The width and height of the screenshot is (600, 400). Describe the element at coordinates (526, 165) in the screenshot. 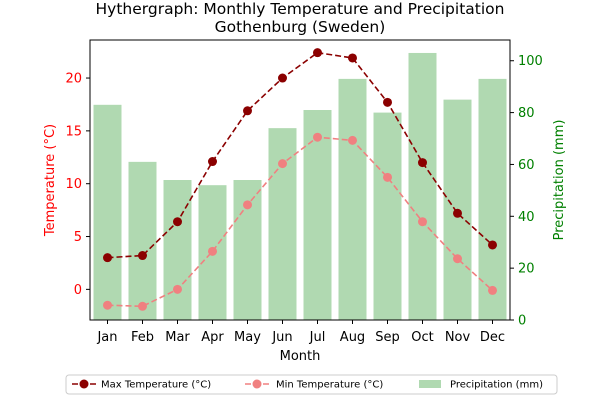

I see `right-y-tick-label: 60` at that location.